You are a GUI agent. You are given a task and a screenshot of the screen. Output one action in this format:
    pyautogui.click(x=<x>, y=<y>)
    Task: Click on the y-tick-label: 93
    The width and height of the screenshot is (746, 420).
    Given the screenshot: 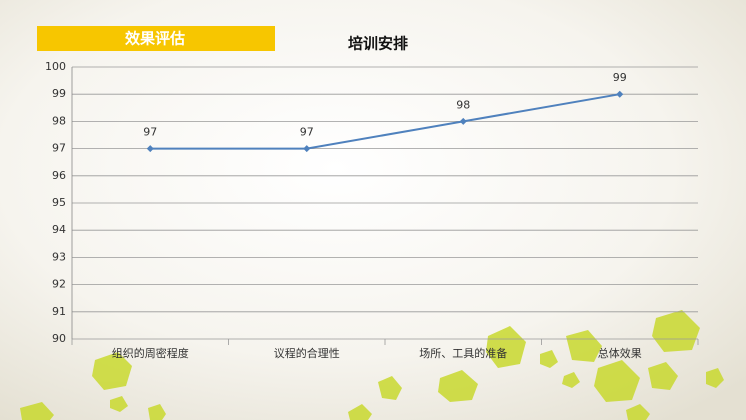 What is the action you would take?
    pyautogui.click(x=59, y=256)
    